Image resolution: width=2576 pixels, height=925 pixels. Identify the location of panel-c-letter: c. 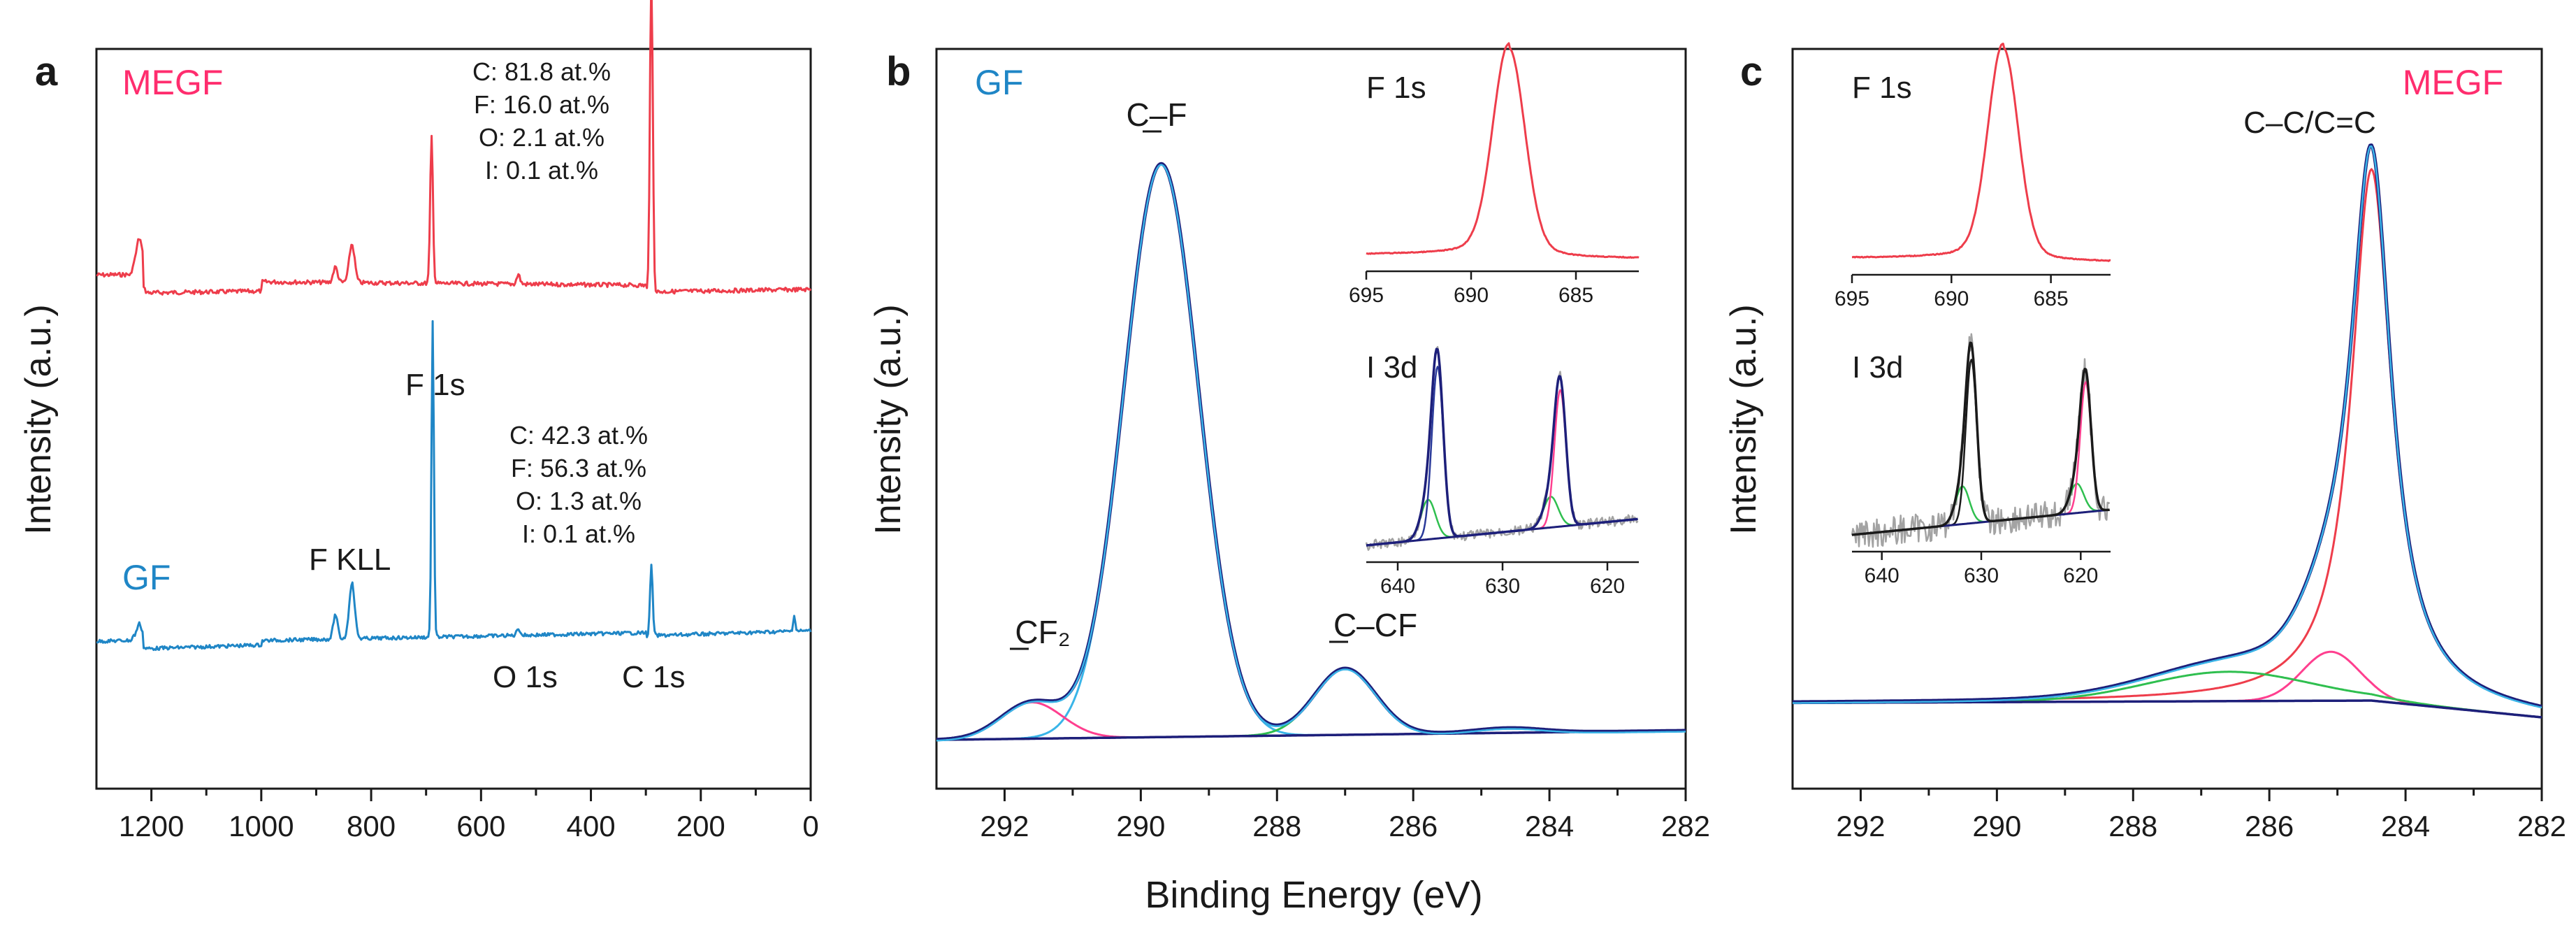
(1751, 71).